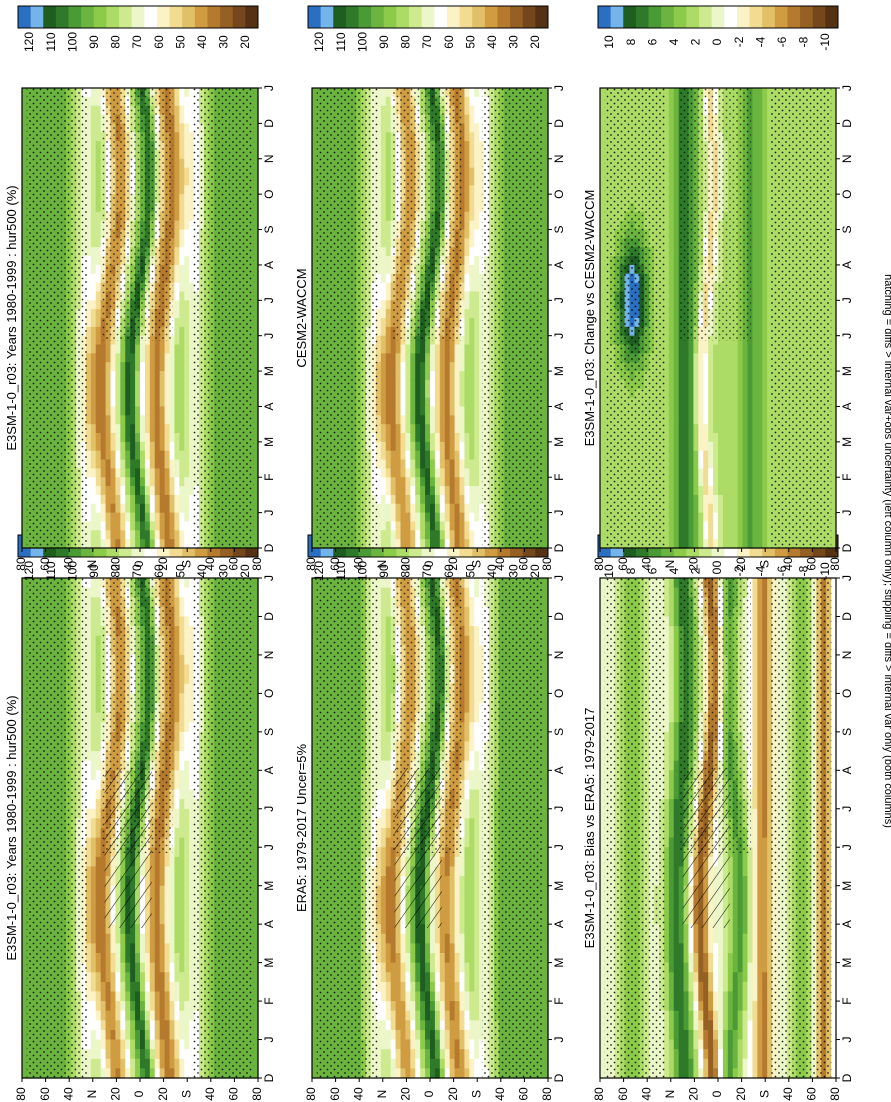  What do you see at coordinates (139, 1093) in the screenshot?
I see `lat-tick-label: 0` at bounding box center [139, 1093].